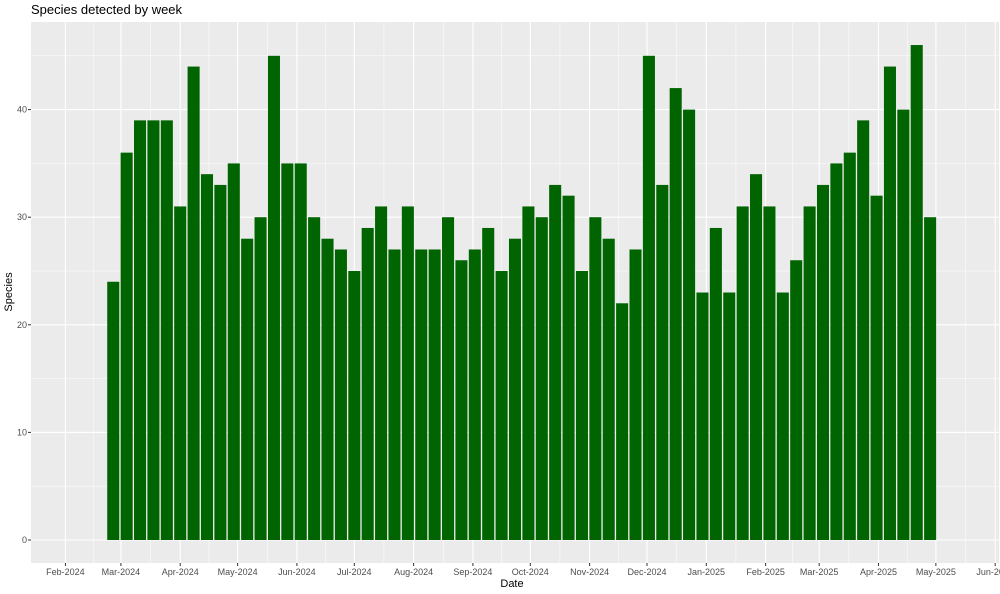 This screenshot has height=594, width=1000. What do you see at coordinates (65, 572) in the screenshot?
I see `x-tick-label: Feb-2024` at bounding box center [65, 572].